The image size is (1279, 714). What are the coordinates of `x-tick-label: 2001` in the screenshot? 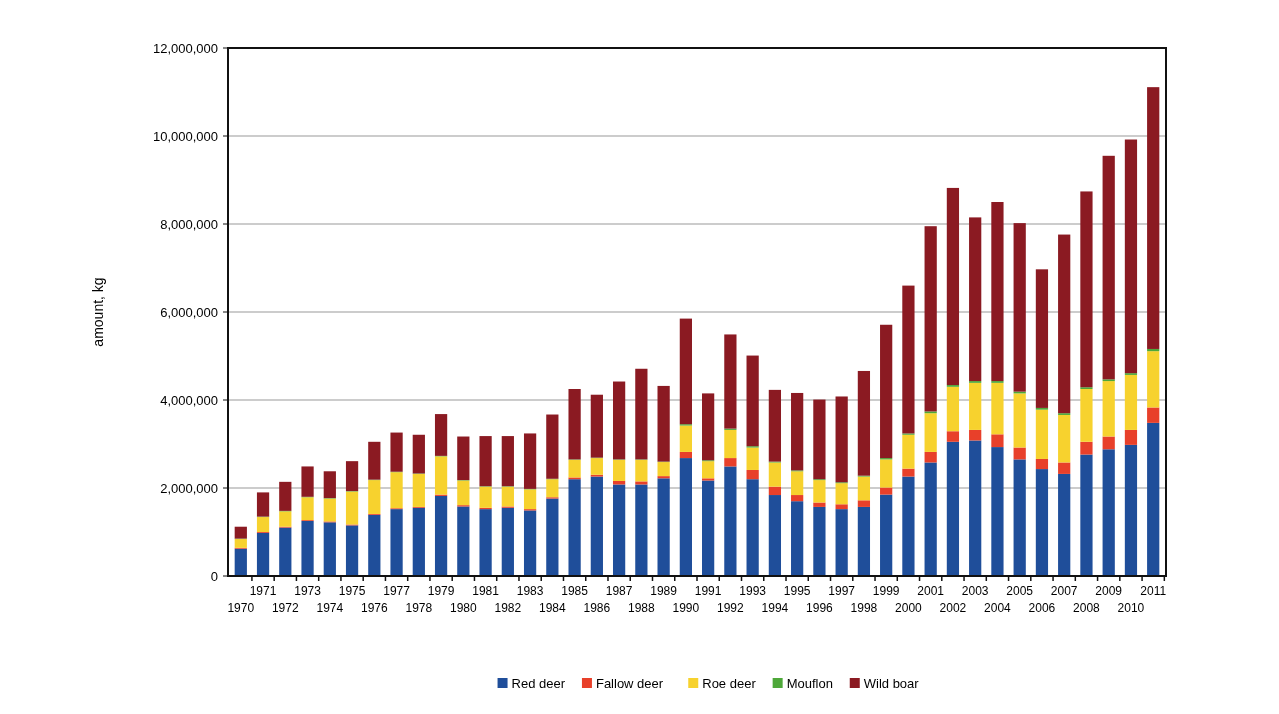 It's located at (931, 591).